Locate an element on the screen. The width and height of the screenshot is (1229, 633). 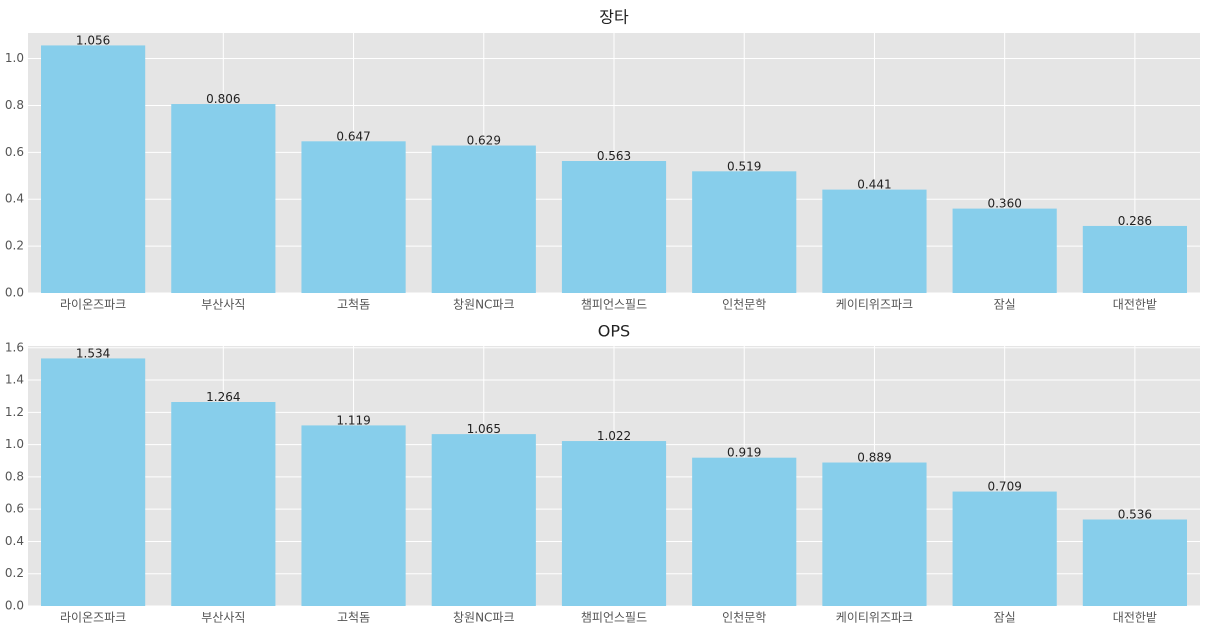
value-label: 0.360 is located at coordinates (1004, 204).